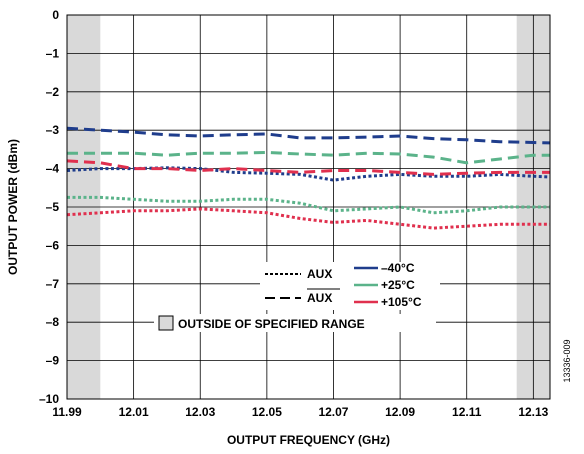 Image resolution: width=584 pixels, height=454 pixels. Describe the element at coordinates (166, 323) in the screenshot. I see `legend-shaded-swatch` at that location.